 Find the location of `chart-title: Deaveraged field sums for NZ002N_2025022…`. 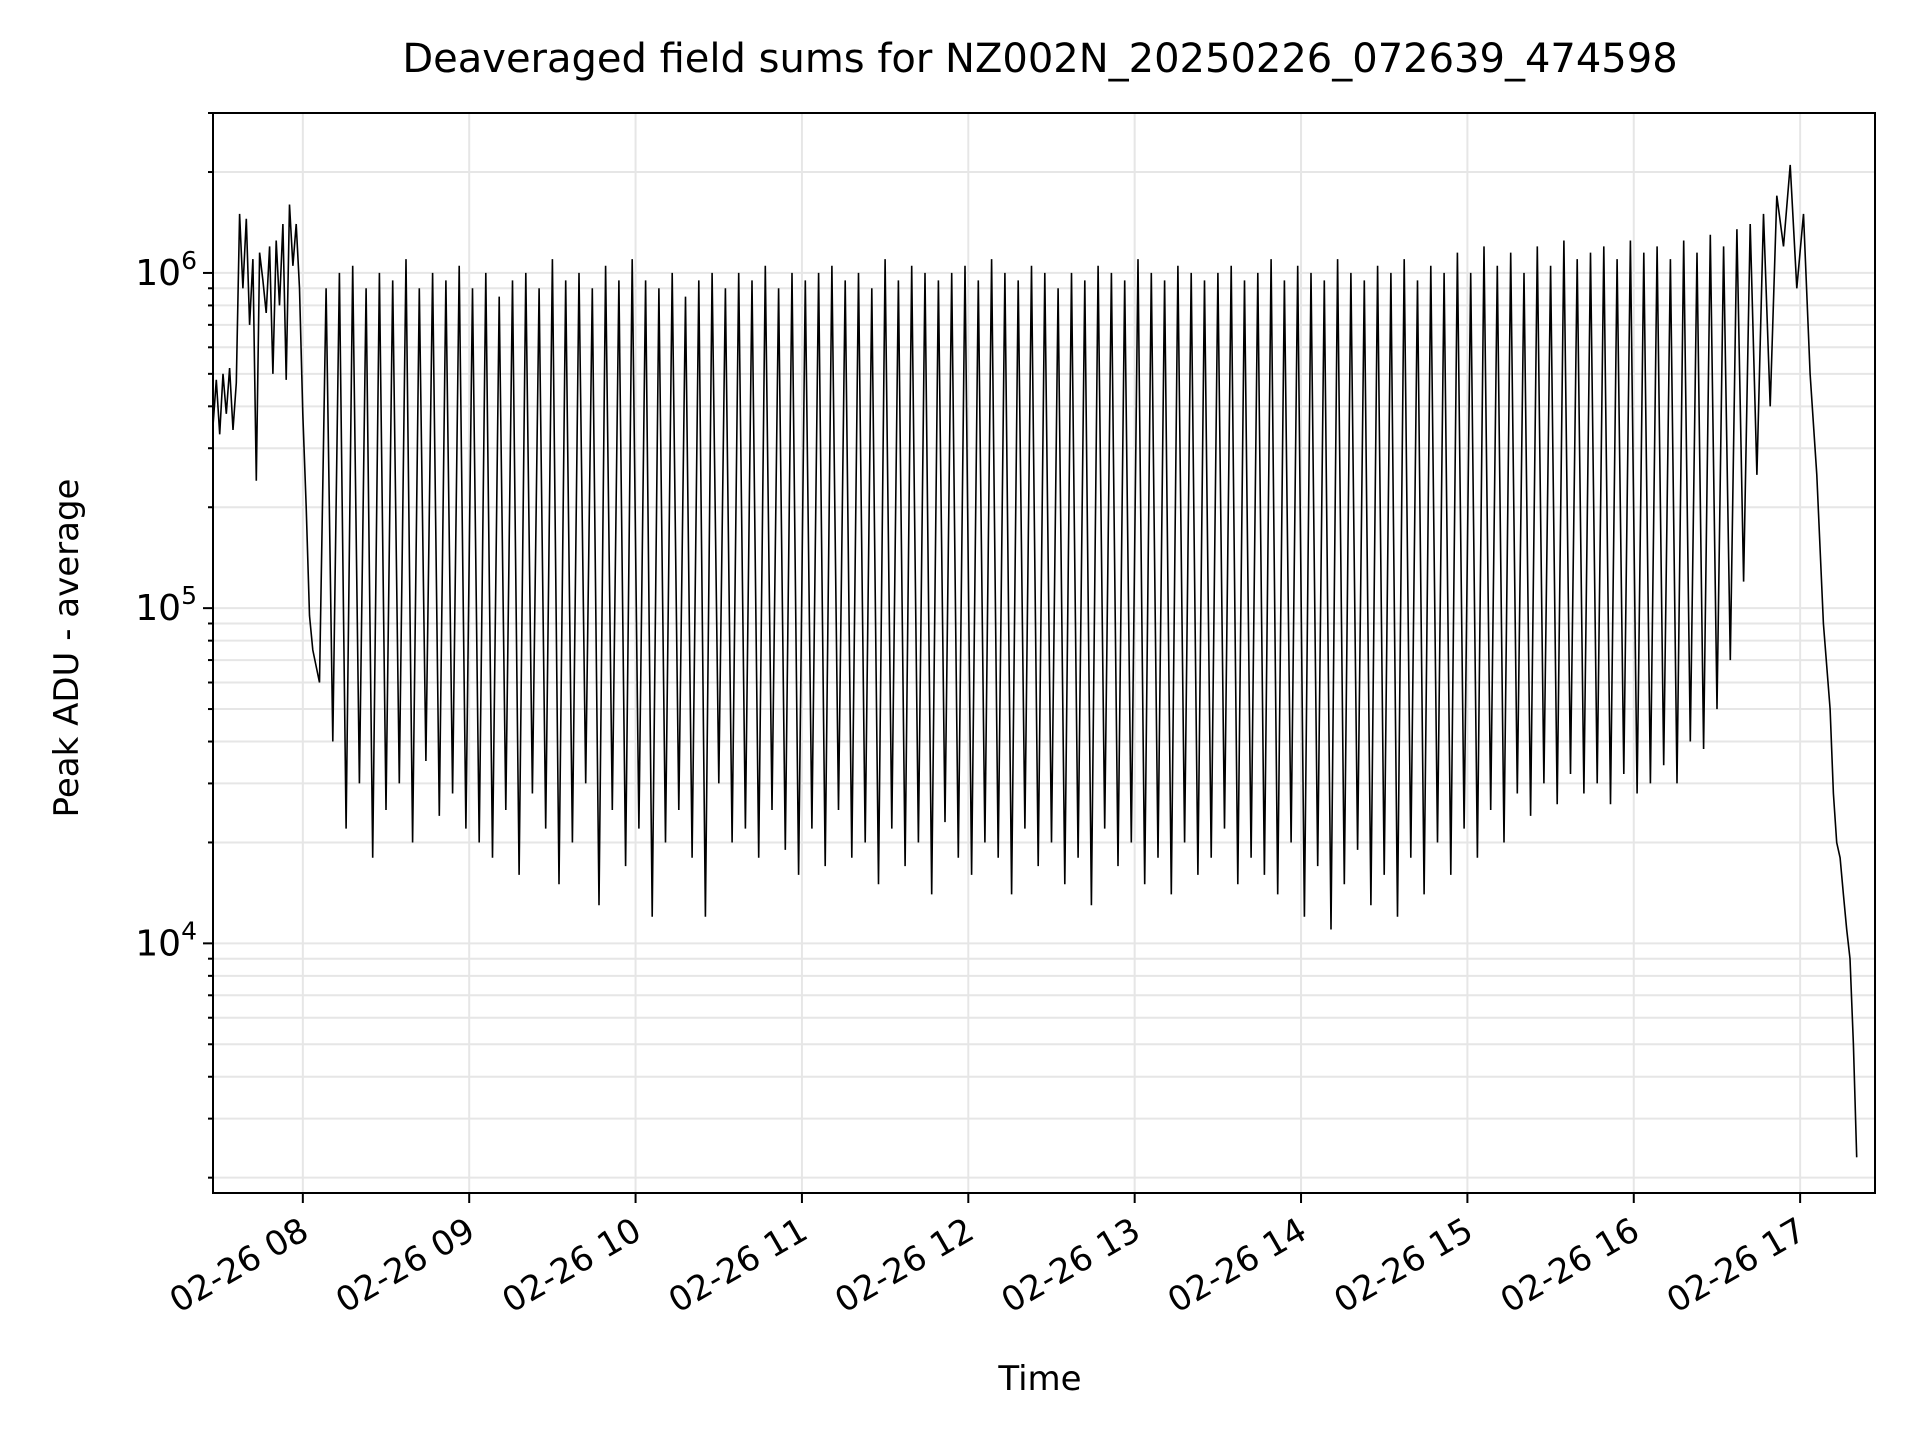

chart-title: Deaveraged field sums for NZ002N_2025022… is located at coordinates (1039, 59).